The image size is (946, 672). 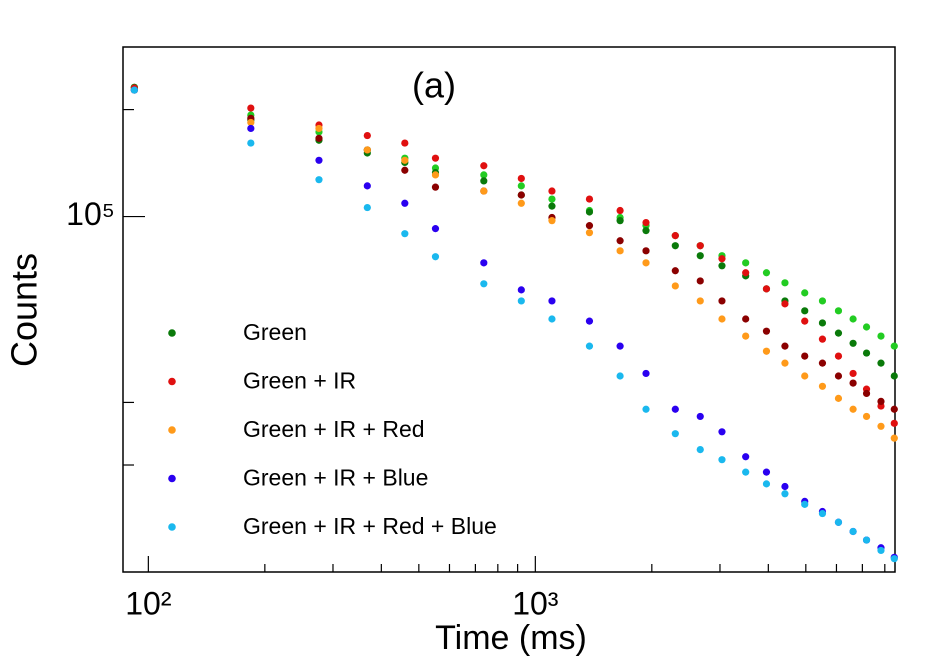 What do you see at coordinates (148, 603) in the screenshot?
I see `x-tick-label: 10²` at bounding box center [148, 603].